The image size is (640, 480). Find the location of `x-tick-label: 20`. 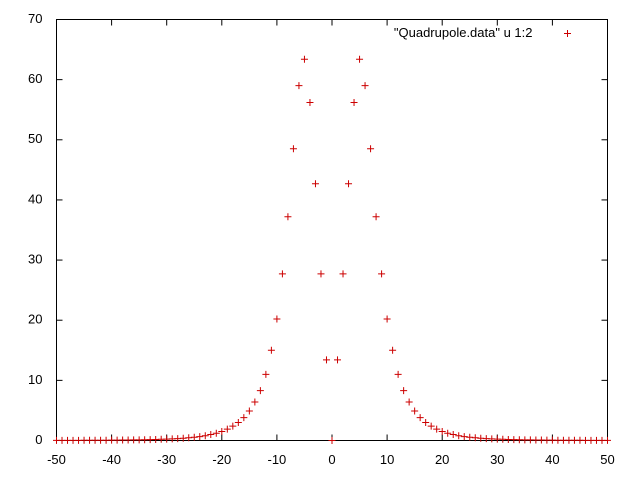

x-tick-label: 20 is located at coordinates (442, 459).